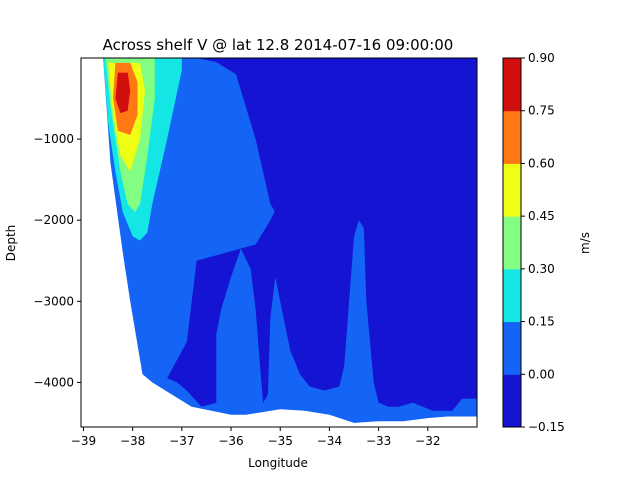 This screenshot has height=480, width=640. Describe the element at coordinates (329, 441) in the screenshot. I see `x-tick-label: −34` at that location.